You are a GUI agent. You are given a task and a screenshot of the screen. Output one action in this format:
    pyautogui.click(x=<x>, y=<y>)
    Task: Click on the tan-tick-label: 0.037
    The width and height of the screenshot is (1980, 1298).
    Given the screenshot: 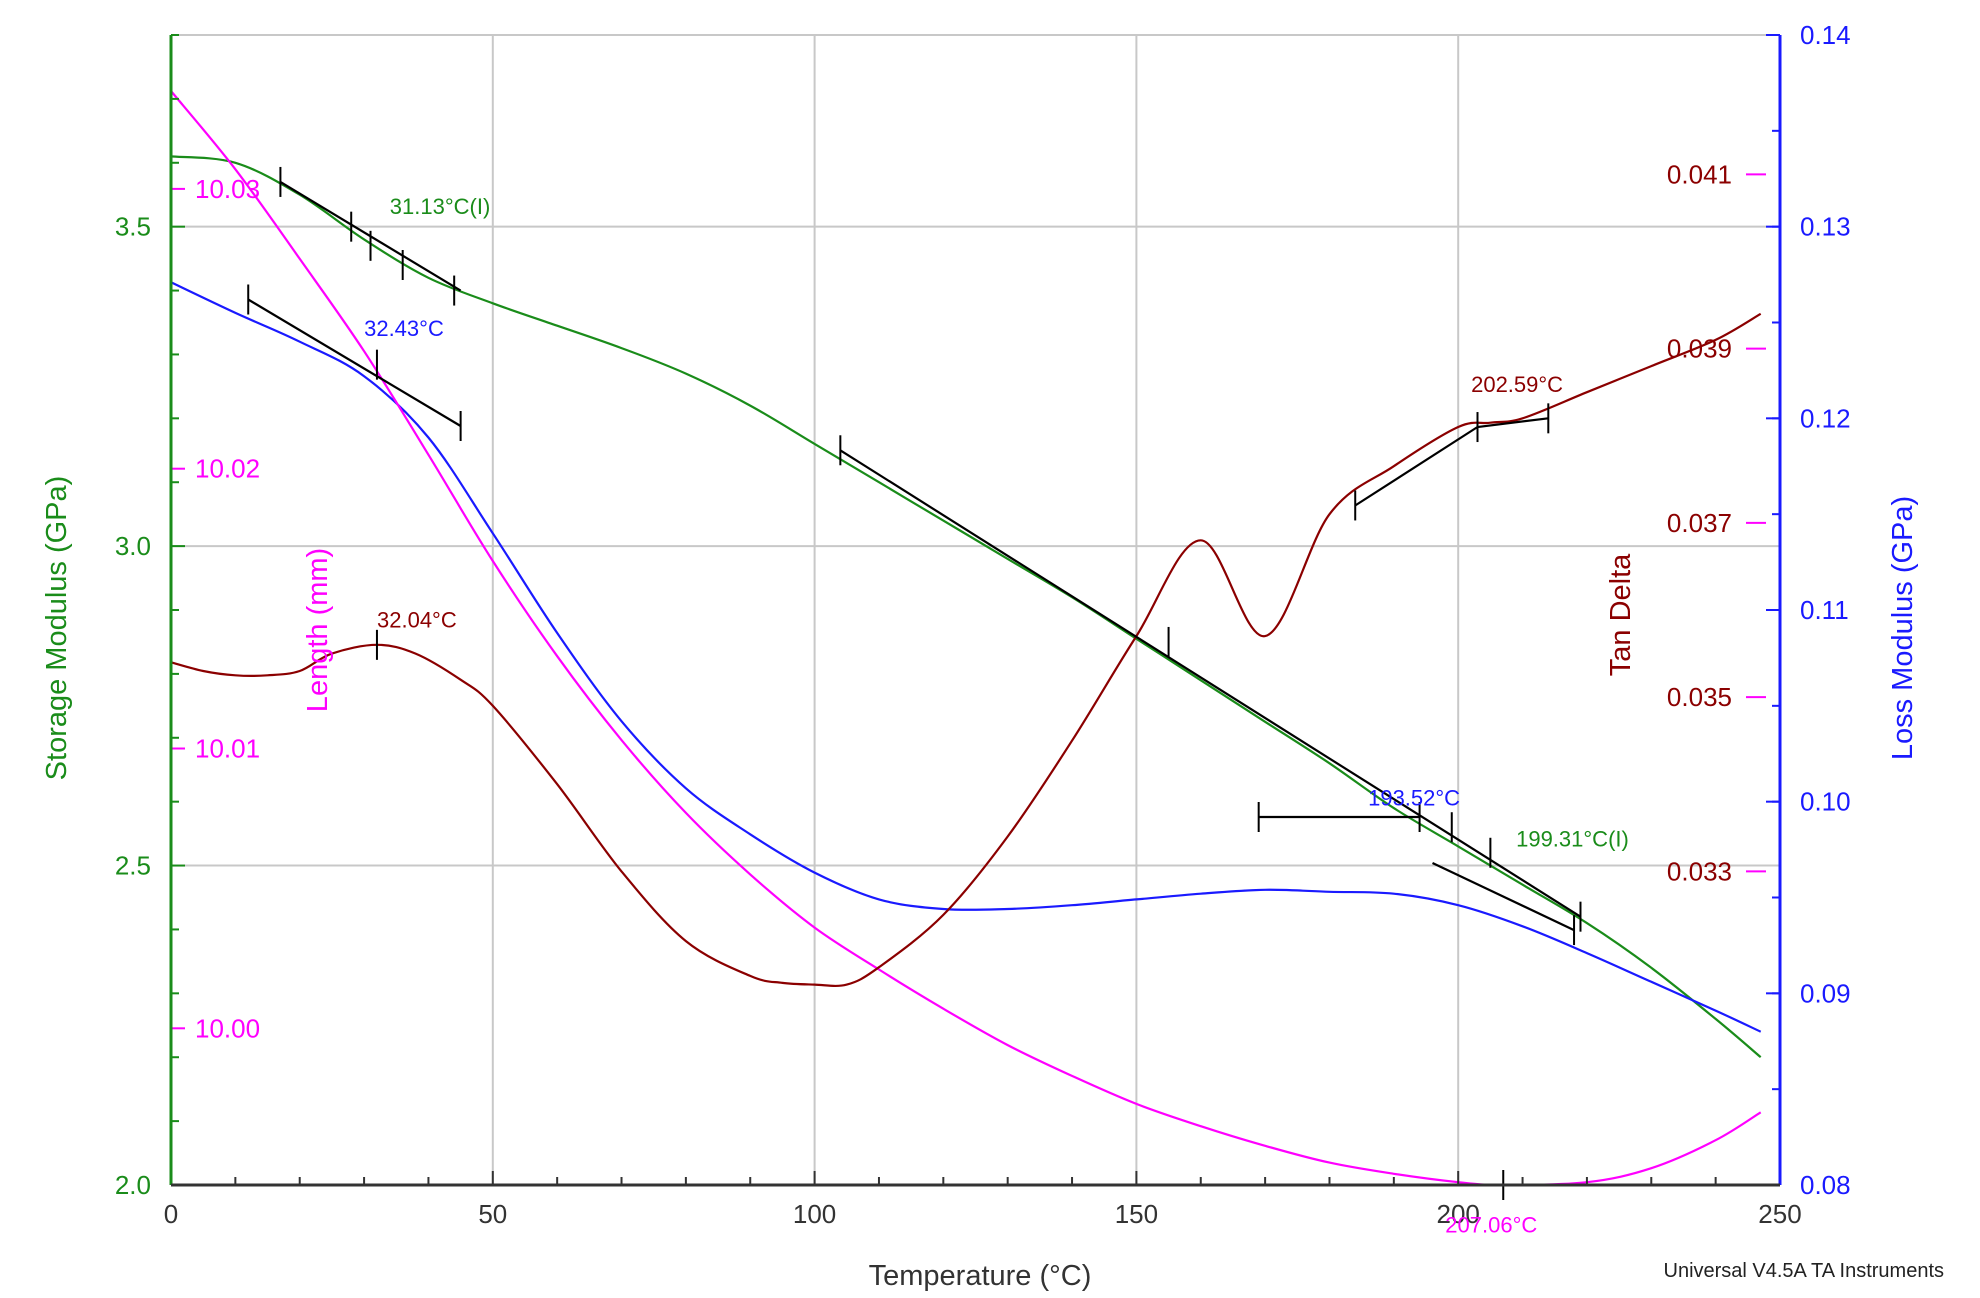 What is the action you would take?
    pyautogui.click(x=1699, y=523)
    